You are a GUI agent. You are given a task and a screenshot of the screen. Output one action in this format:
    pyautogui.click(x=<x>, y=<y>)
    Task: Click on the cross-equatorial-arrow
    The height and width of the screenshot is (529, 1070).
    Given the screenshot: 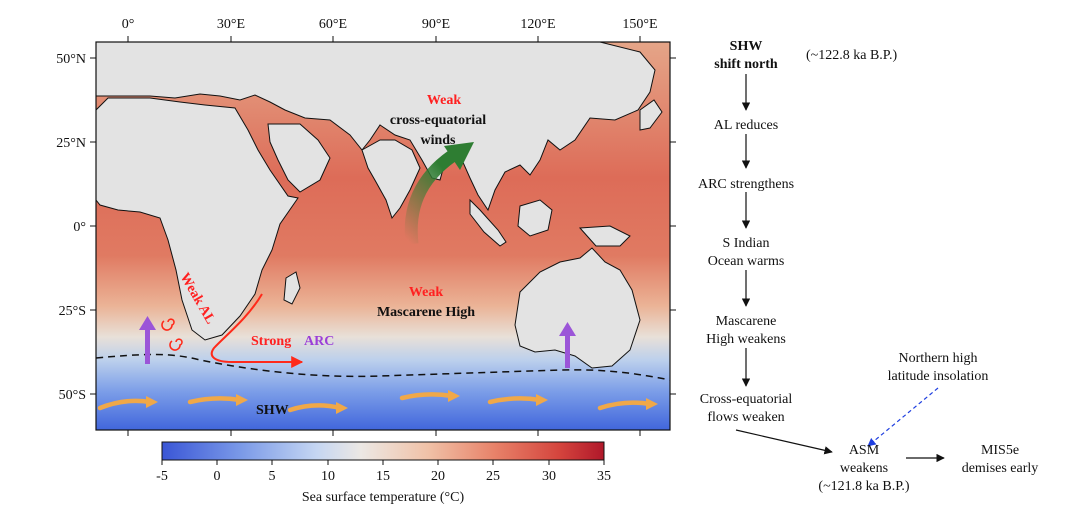 What is the action you would take?
    pyautogui.click(x=430, y=197)
    